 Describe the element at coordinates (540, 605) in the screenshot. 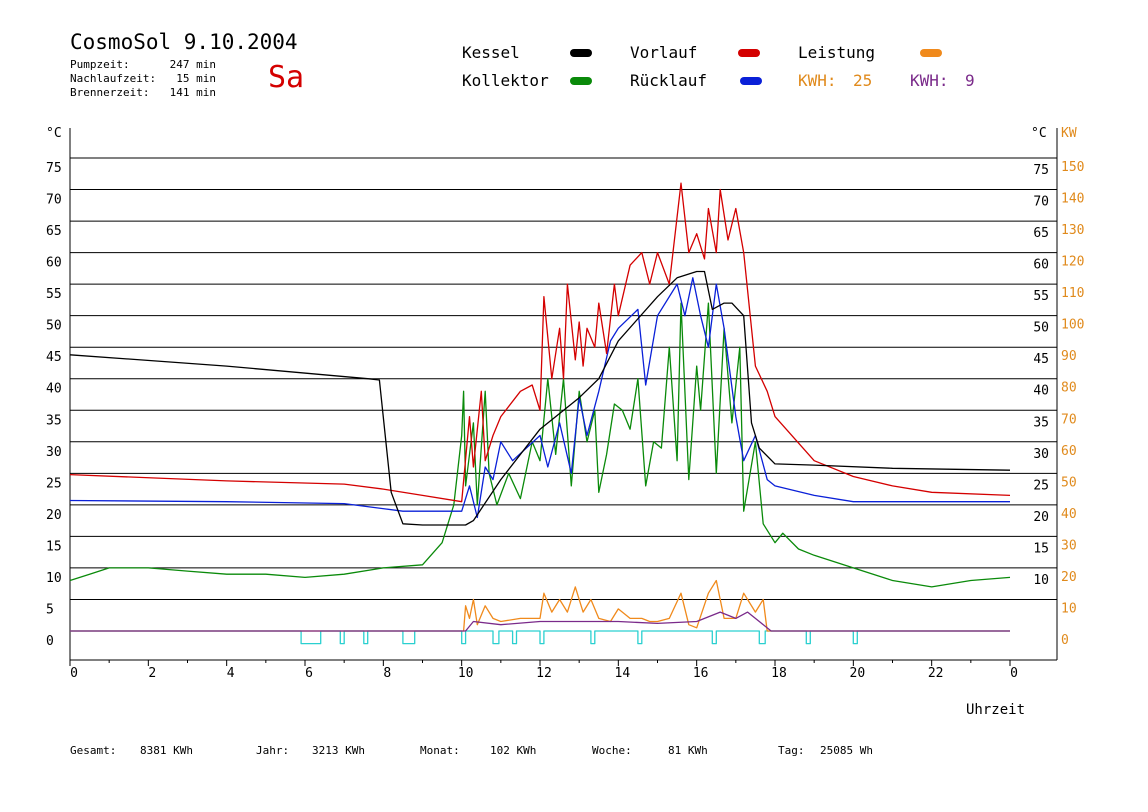

I see `series-leistung` at that location.